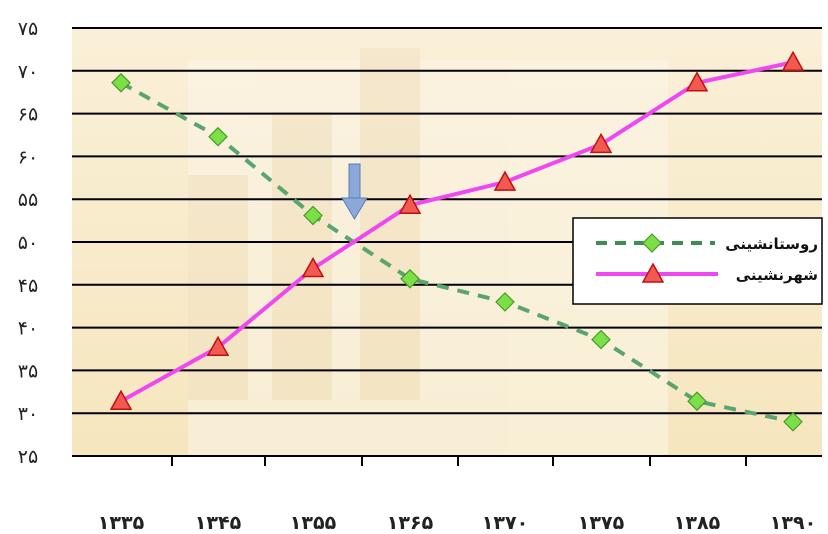 Image resolution: width=828 pixels, height=534 pixels. What do you see at coordinates (28, 371) in the screenshot?
I see `y-tick-label: ۳۵` at bounding box center [28, 371].